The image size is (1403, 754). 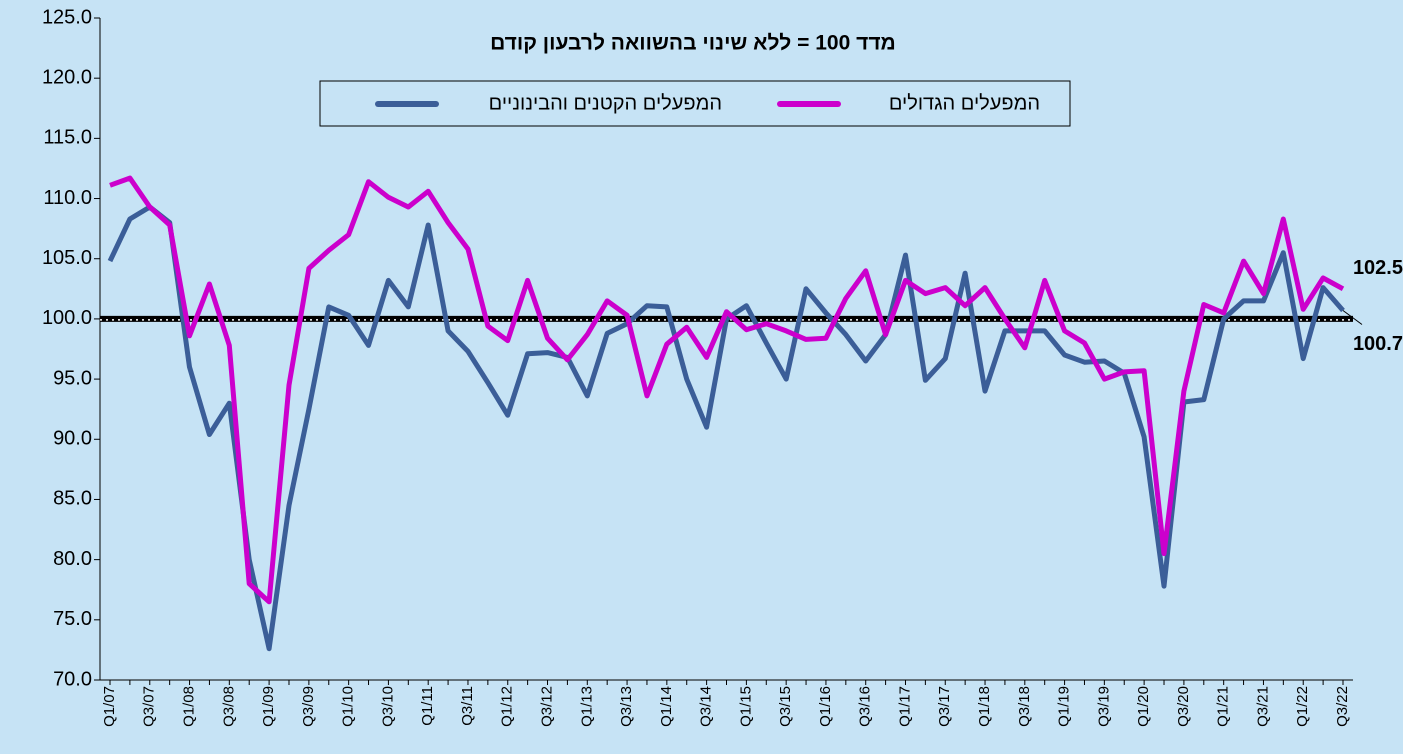 What do you see at coordinates (467, 706) in the screenshot?
I see `x-tick-label: Q3/11` at bounding box center [467, 706].